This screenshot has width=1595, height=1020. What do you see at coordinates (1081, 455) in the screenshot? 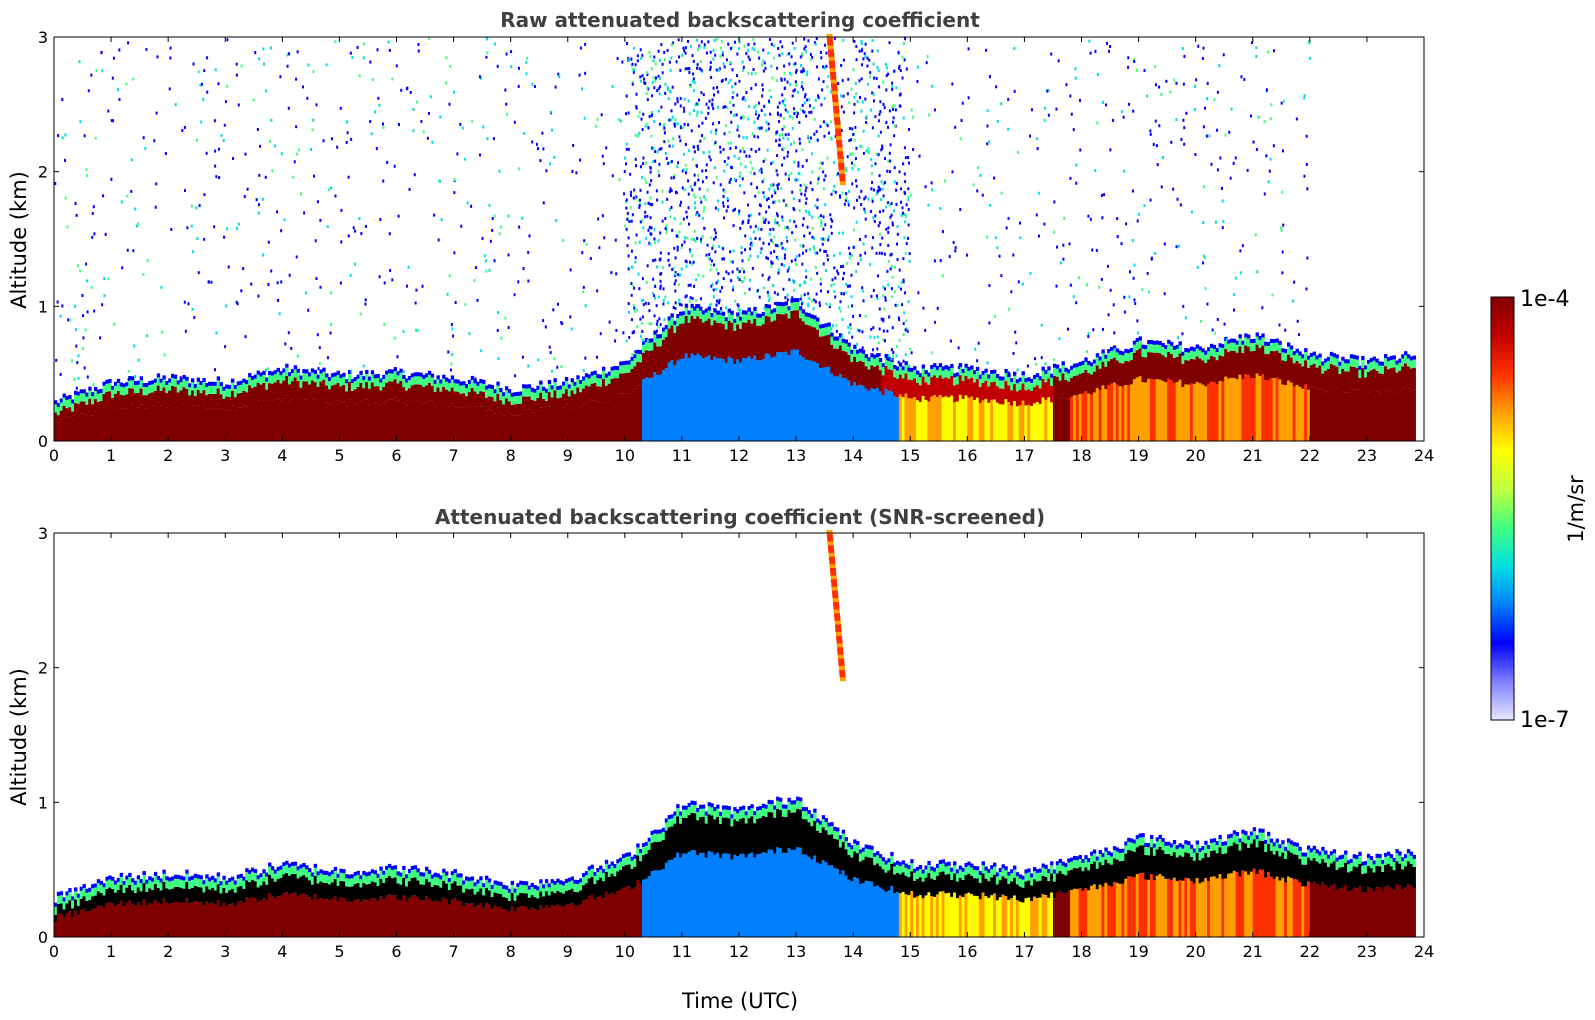
I see `x-tick-label: 18` at bounding box center [1081, 455].